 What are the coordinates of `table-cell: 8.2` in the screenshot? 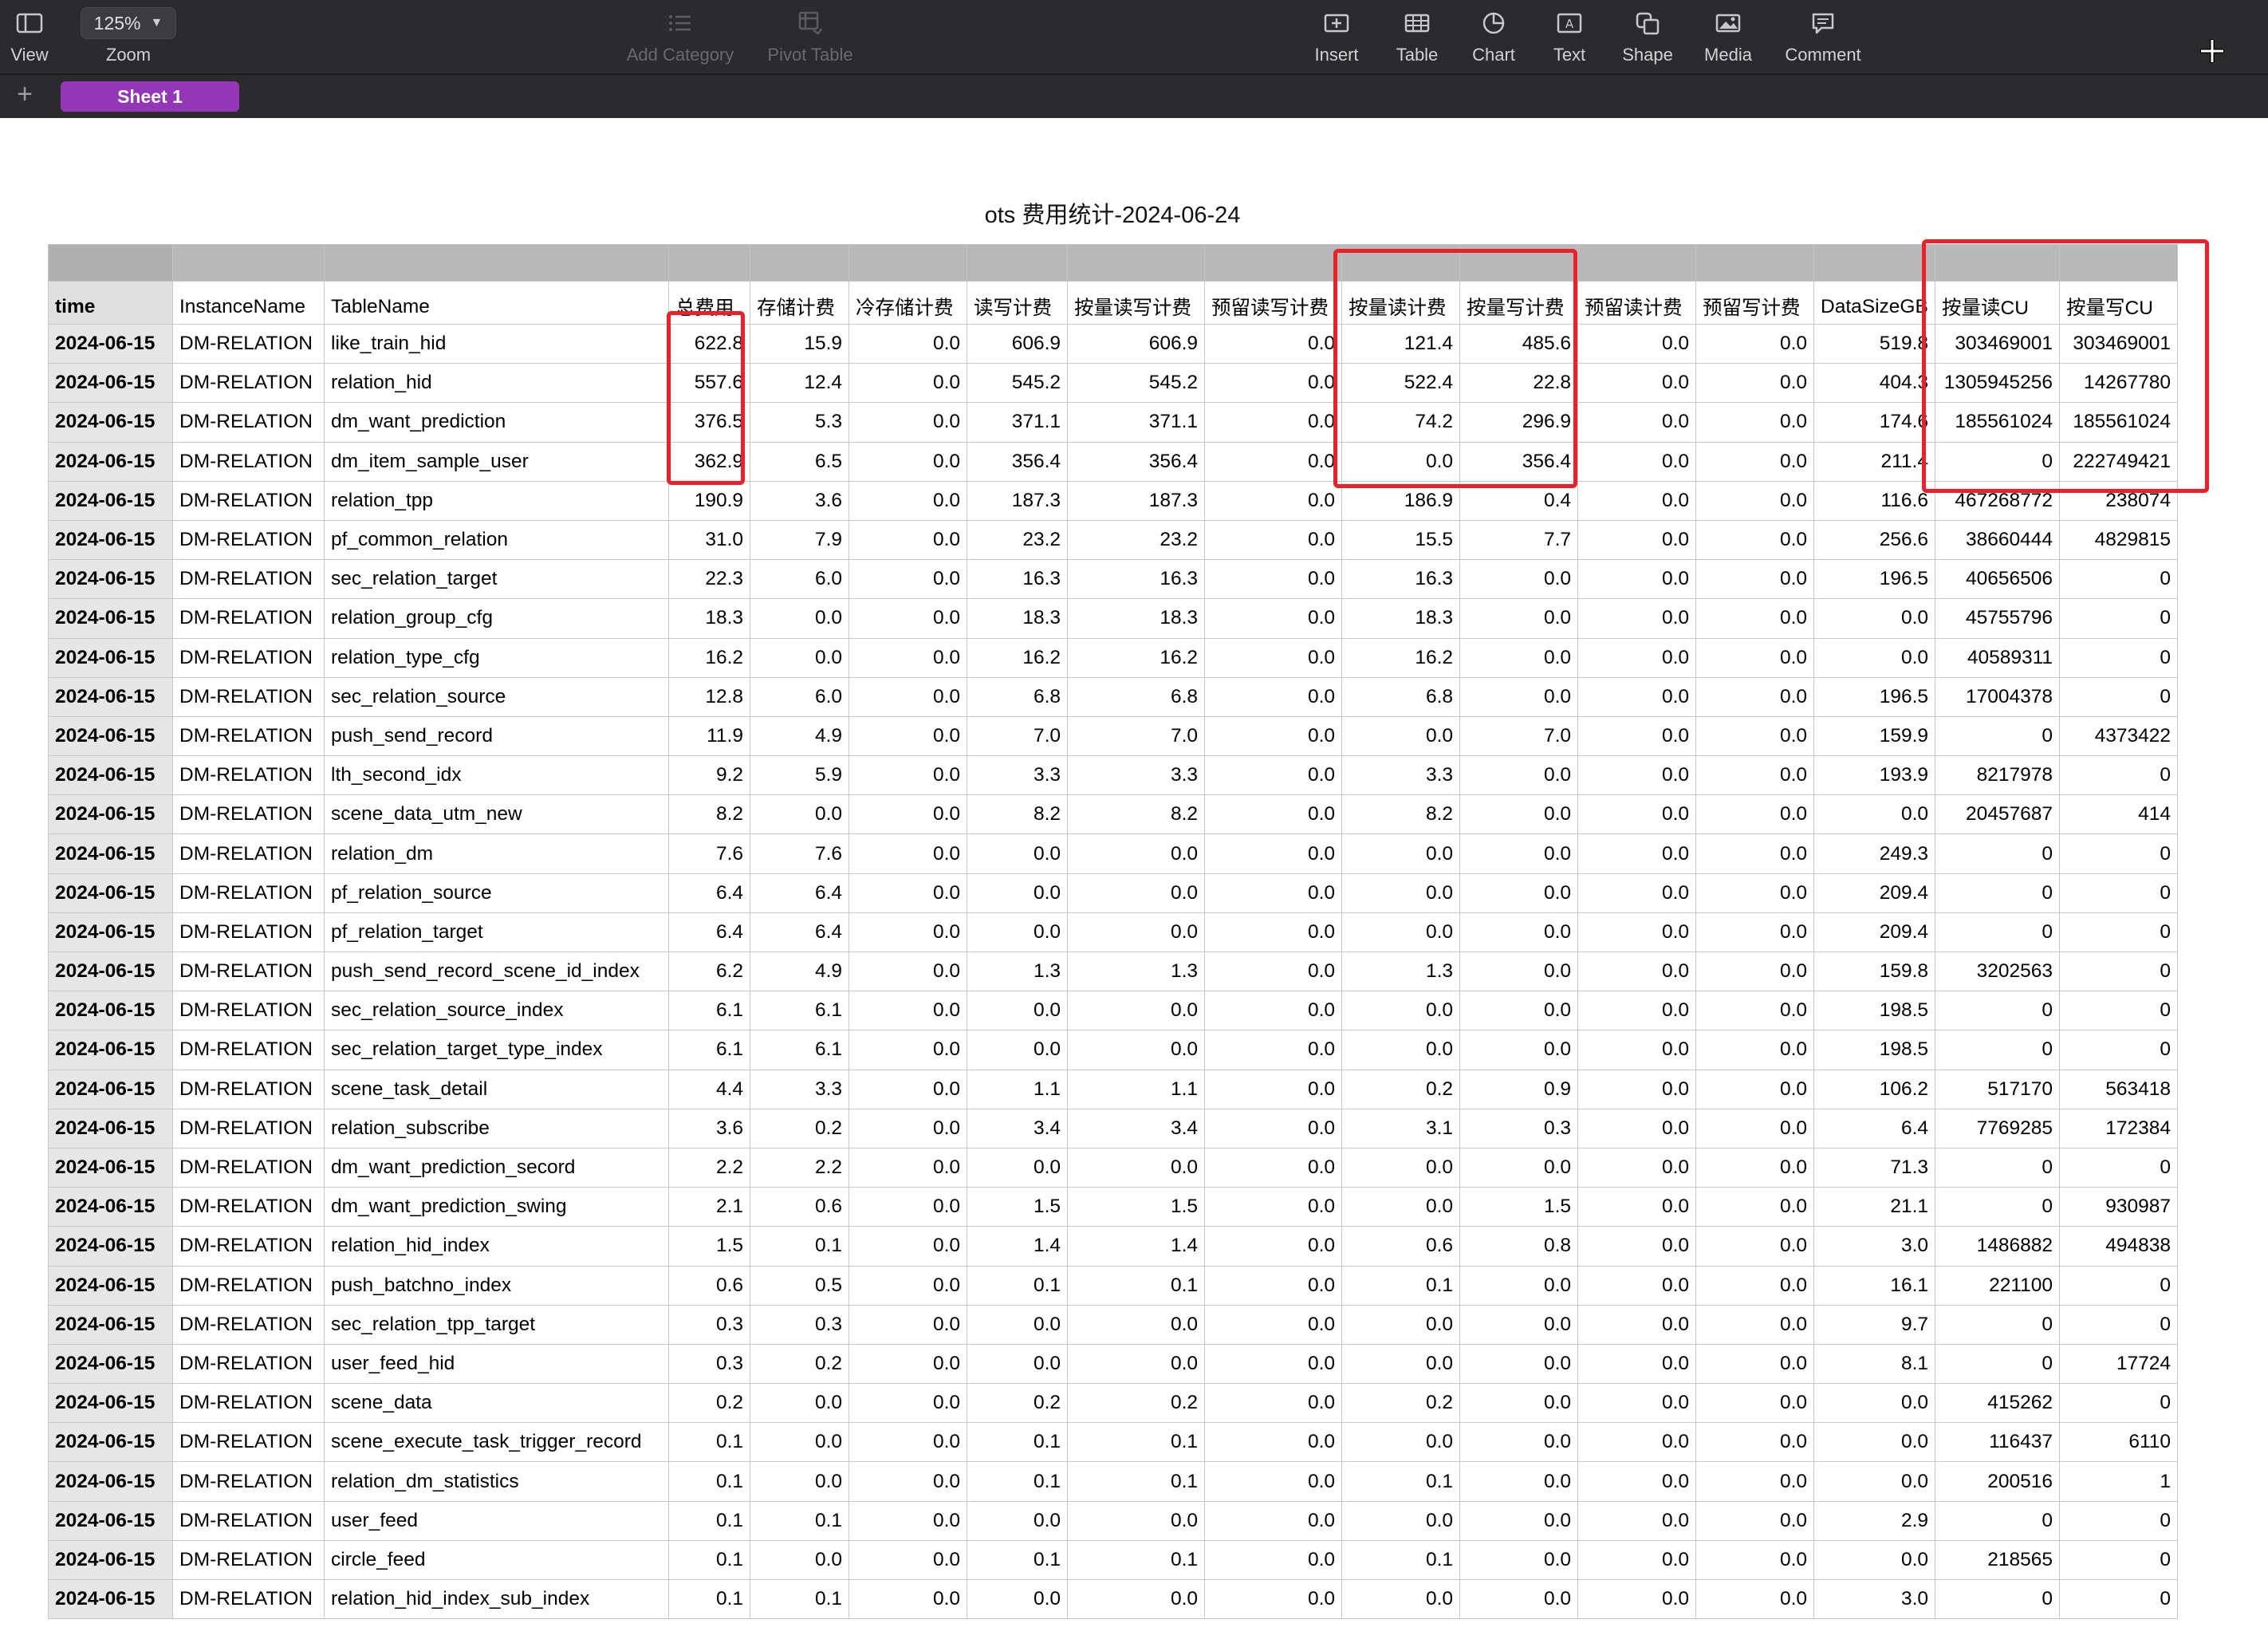 It's located at (1136, 815).